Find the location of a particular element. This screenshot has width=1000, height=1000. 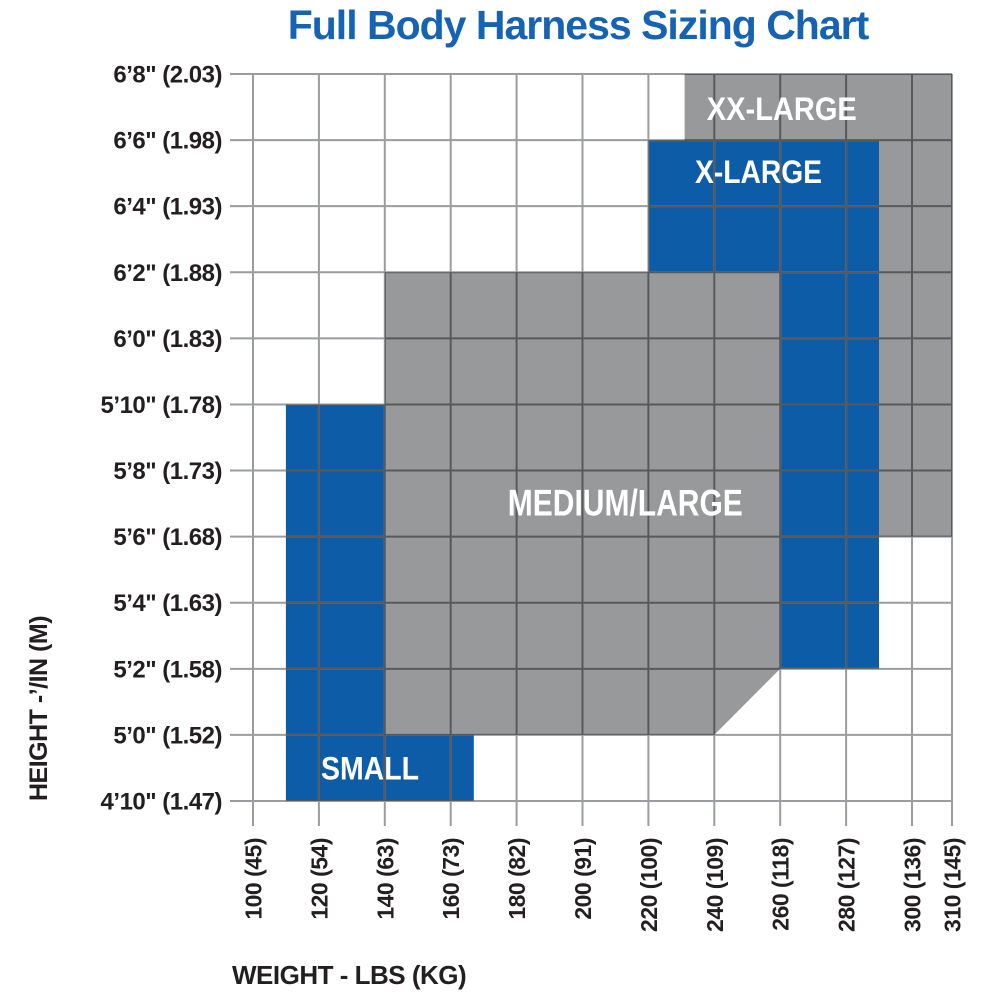

region-xx-large is located at coordinates (818, 305).